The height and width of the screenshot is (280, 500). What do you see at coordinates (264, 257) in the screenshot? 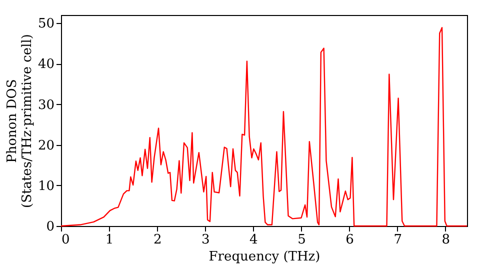
I see `x-axis-title: Frequency (THz)` at bounding box center [264, 257].